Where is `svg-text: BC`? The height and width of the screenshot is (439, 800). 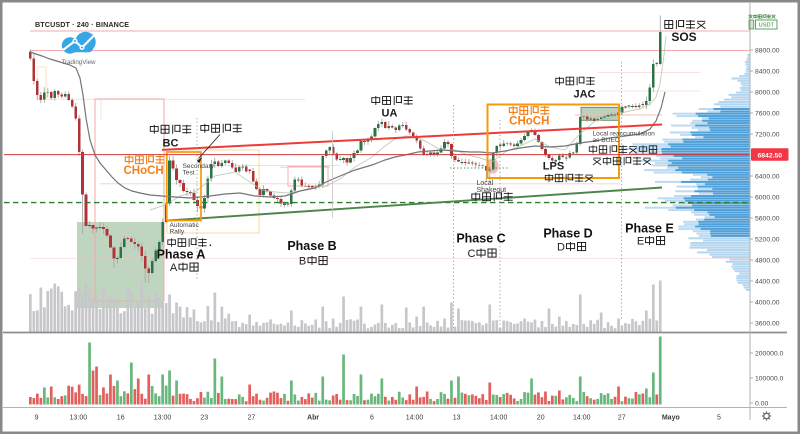
svg-text: BC is located at coordinates (171, 144).